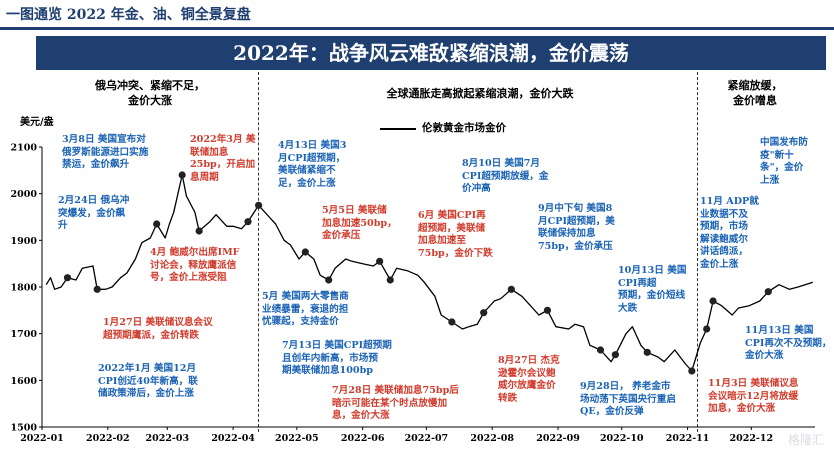  Describe the element at coordinates (729, 233) in the screenshot. I see `annotation-nov-adp: 11月 ADP就 业数据不及 预期，市场 解读鲍威尔 讲话鸽派， 金价上涨` at that location.